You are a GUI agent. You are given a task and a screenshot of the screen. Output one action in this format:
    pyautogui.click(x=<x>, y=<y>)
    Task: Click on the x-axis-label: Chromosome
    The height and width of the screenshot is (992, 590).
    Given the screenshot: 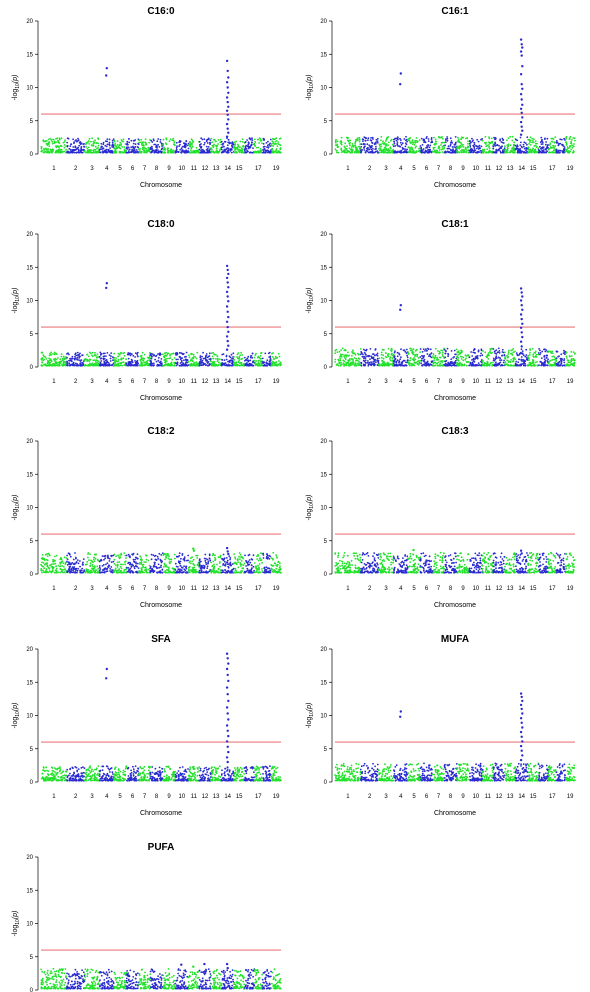 What is the action you would take?
    pyautogui.click(x=161, y=185)
    